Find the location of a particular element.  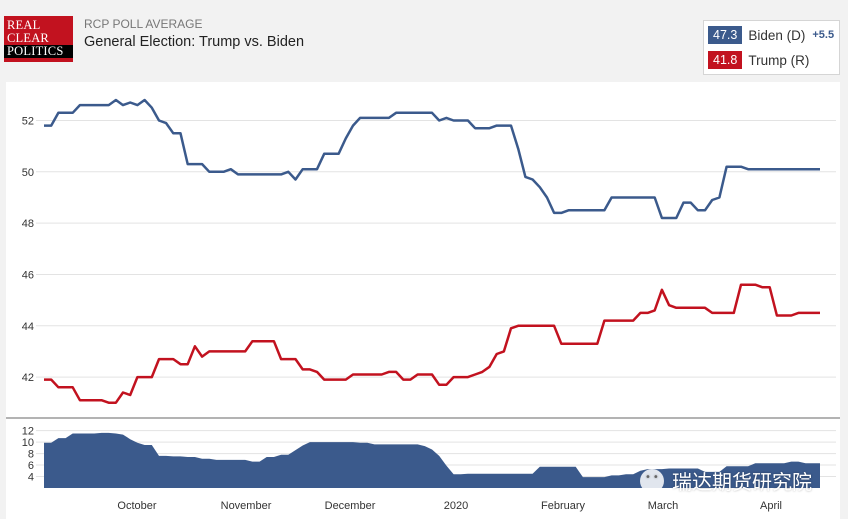

legend-item-biden: 47.3 Biden (D) +5.5 is located at coordinates (771, 35).